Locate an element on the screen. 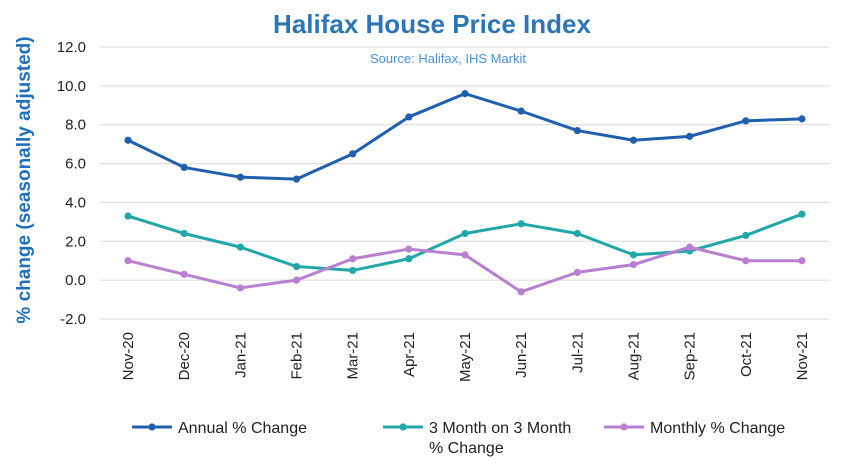 The image size is (850, 474). x-tick-label: Jun-21 is located at coordinates (521, 355).